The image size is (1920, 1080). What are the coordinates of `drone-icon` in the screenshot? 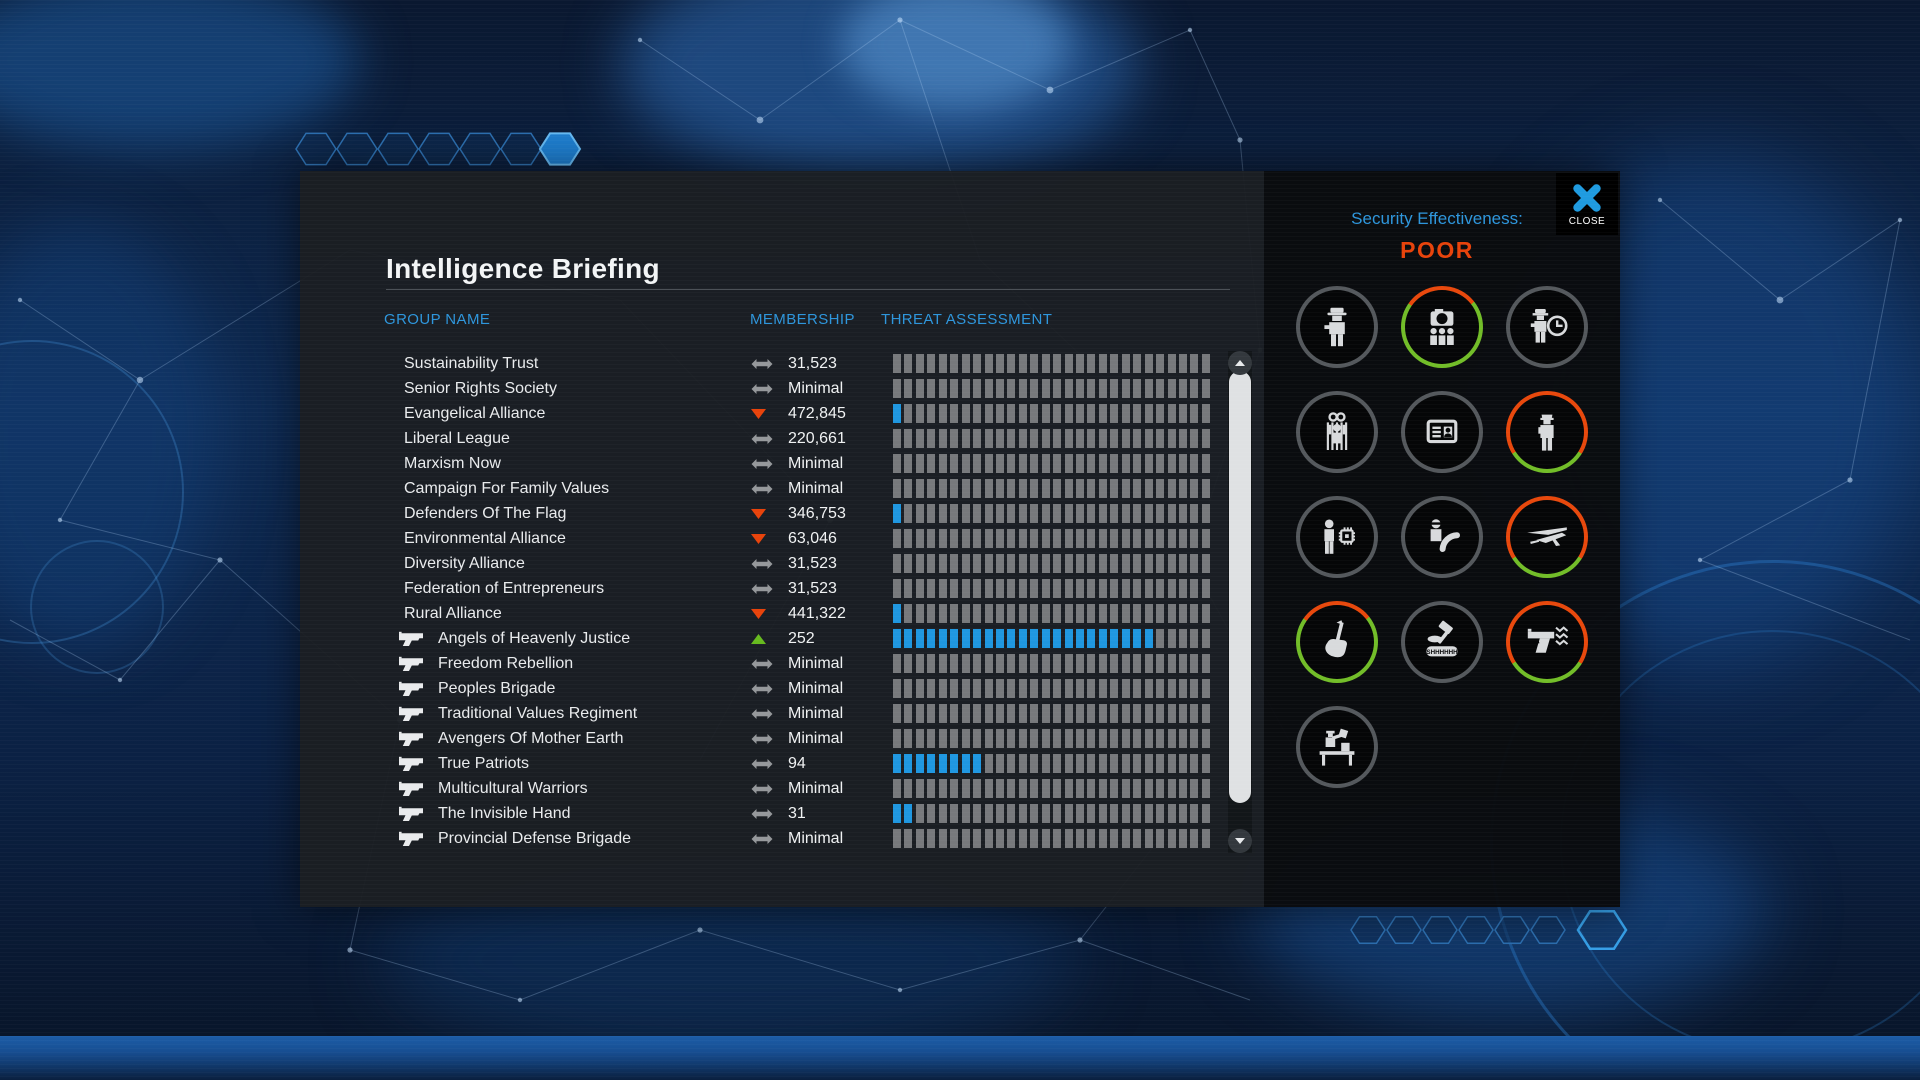 It's located at (1547, 537).